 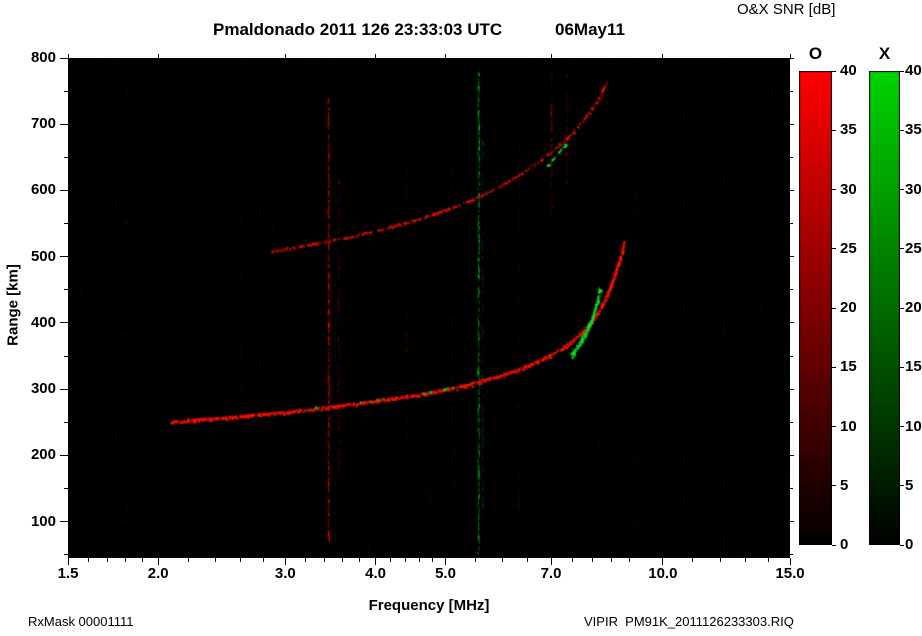 What do you see at coordinates (590, 29) in the screenshot?
I see `plot-date: 06May11` at bounding box center [590, 29].